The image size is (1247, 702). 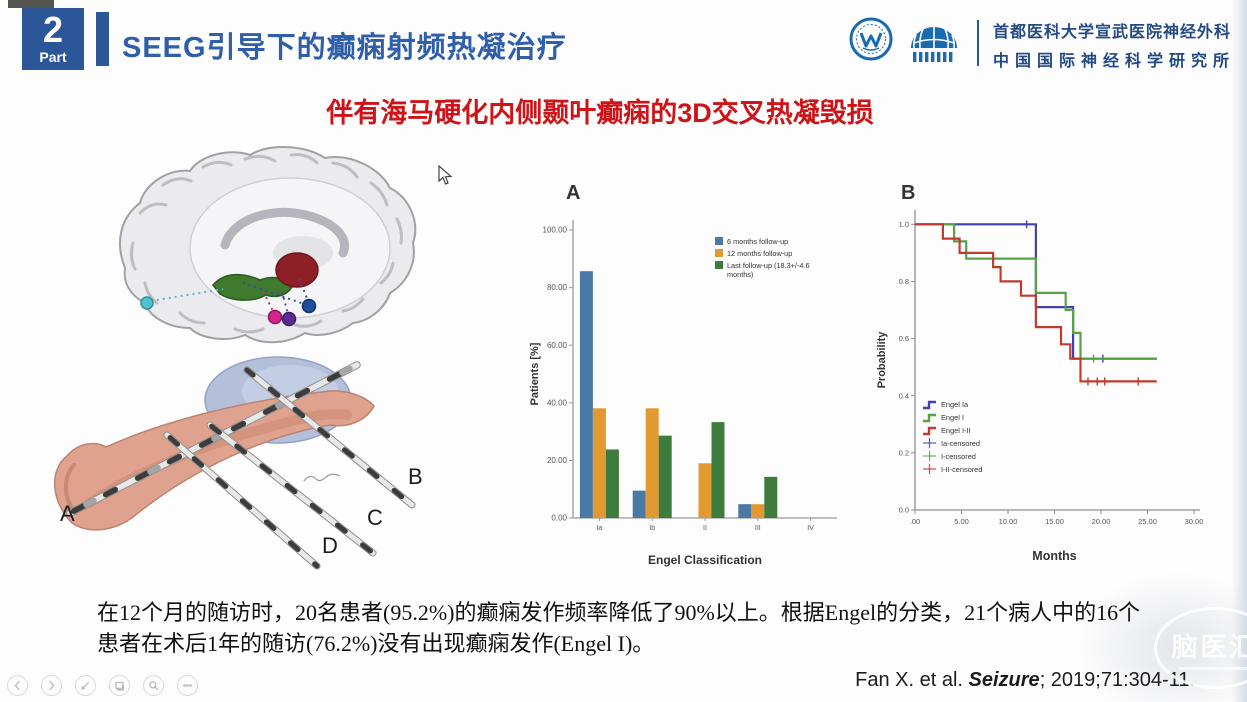 I want to click on electrode-entry-cyan, so click(x=147, y=303).